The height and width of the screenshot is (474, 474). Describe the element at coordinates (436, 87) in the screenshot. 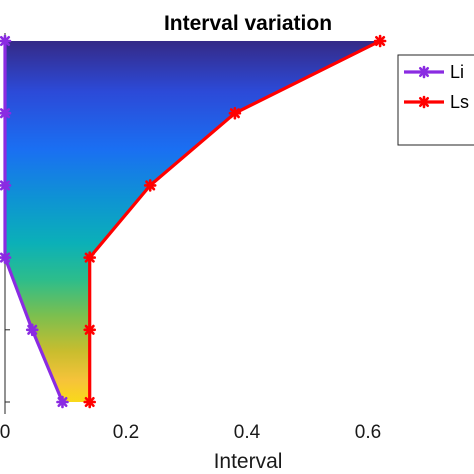

I see `legend-items: Li Ls` at that location.